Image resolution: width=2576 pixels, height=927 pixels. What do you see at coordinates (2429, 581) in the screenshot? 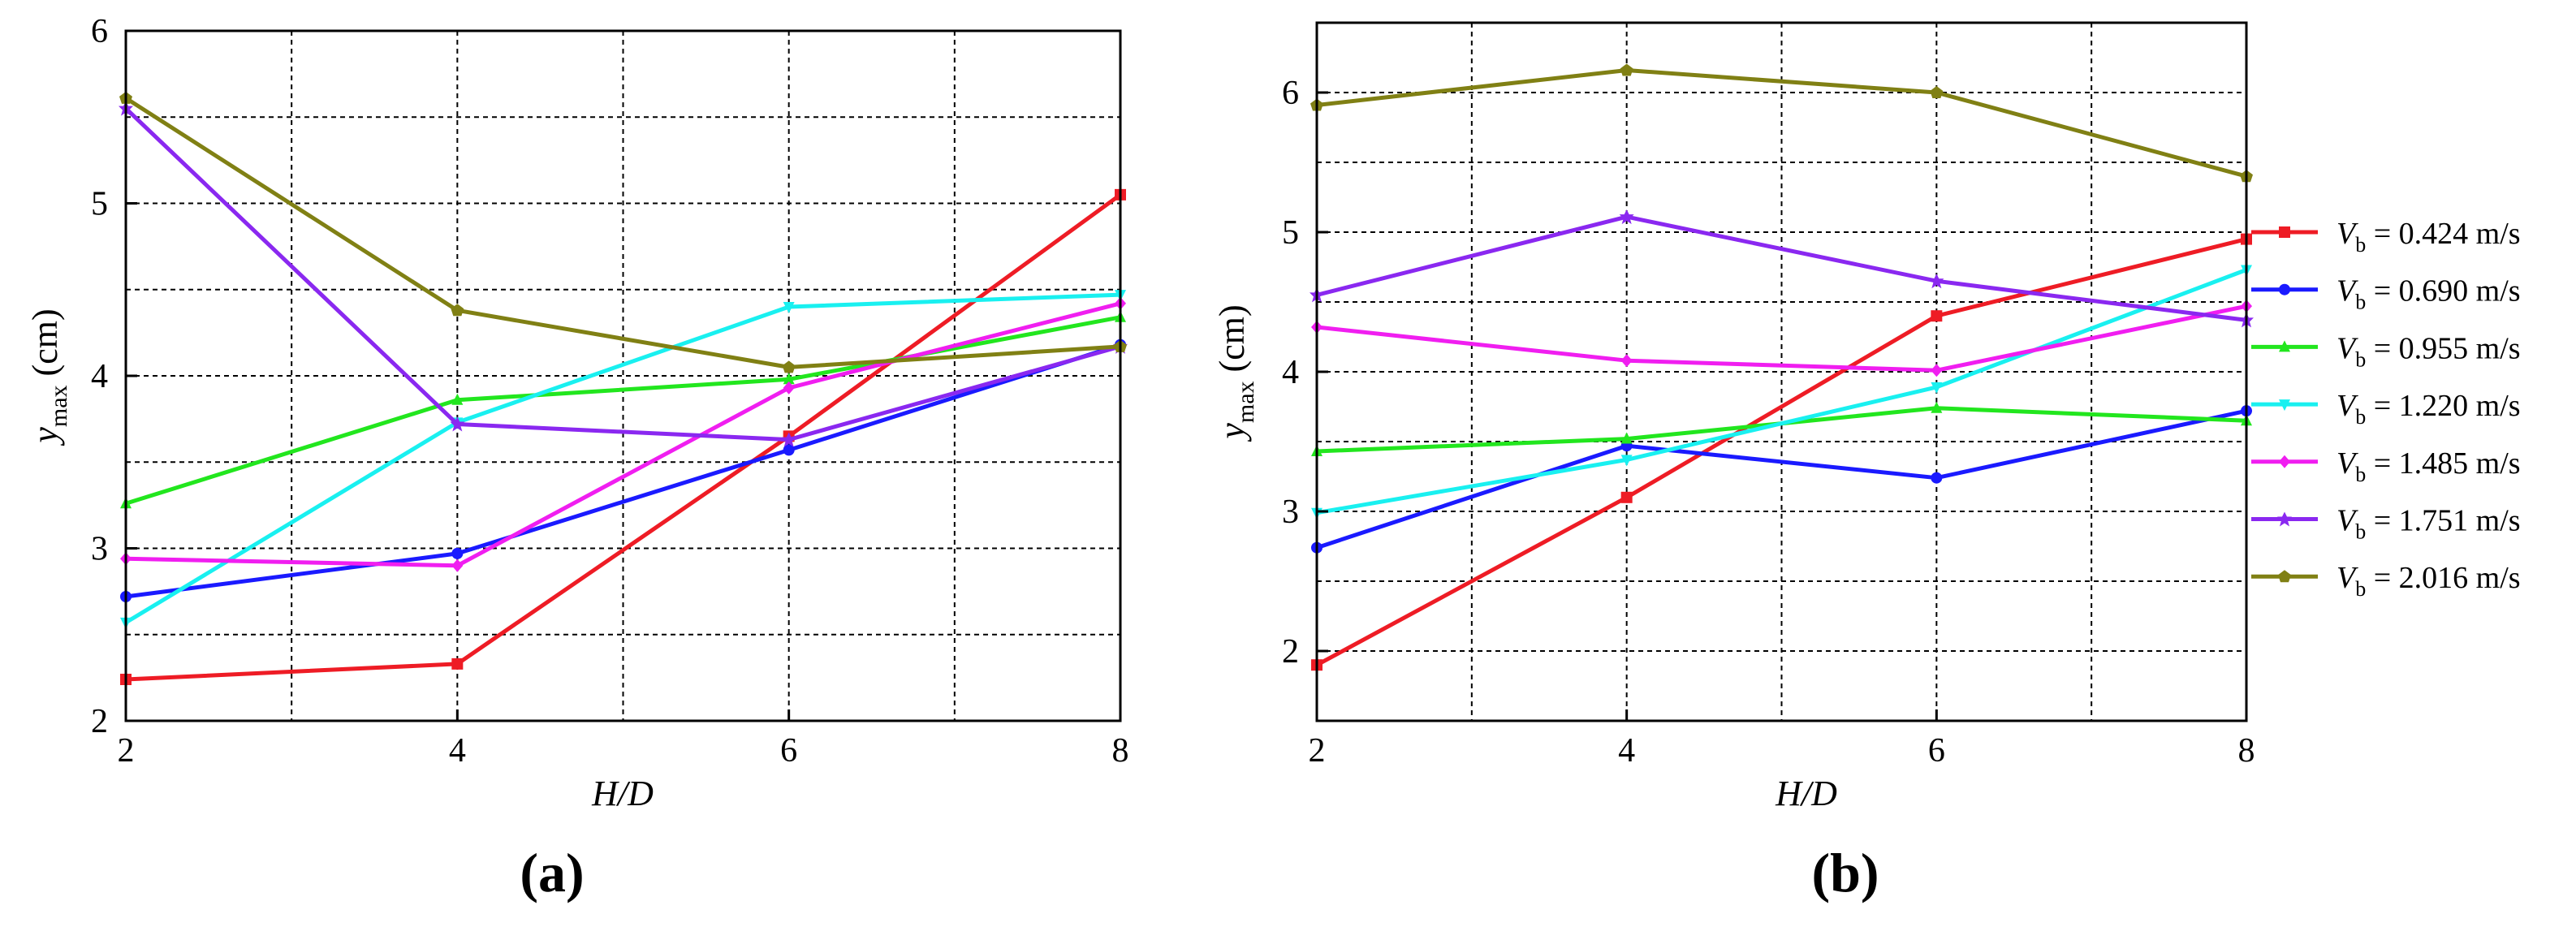
I see `legend-label-7: Vb = 2.016 m/s` at bounding box center [2429, 581].